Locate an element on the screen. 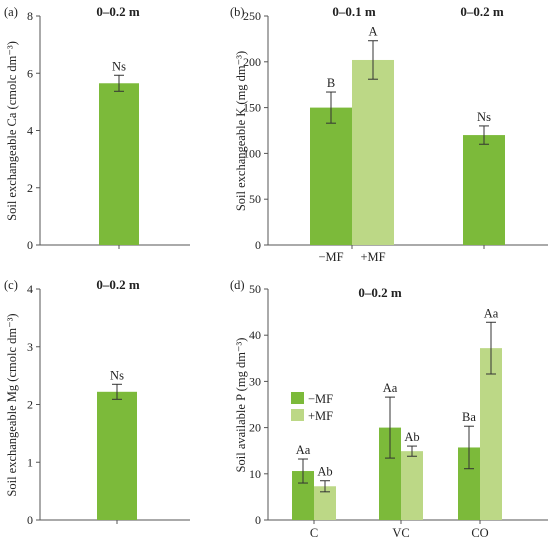 This screenshot has height=540, width=550. legend-label: −MF is located at coordinates (320, 399).